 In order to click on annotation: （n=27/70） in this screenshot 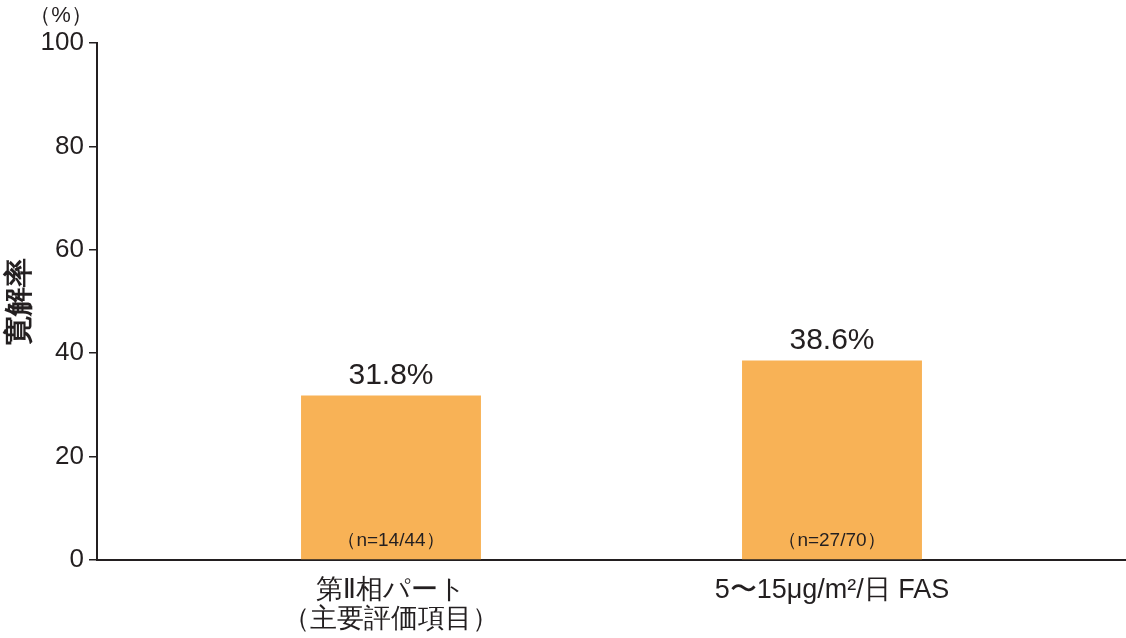, I will do `click(832, 540)`.